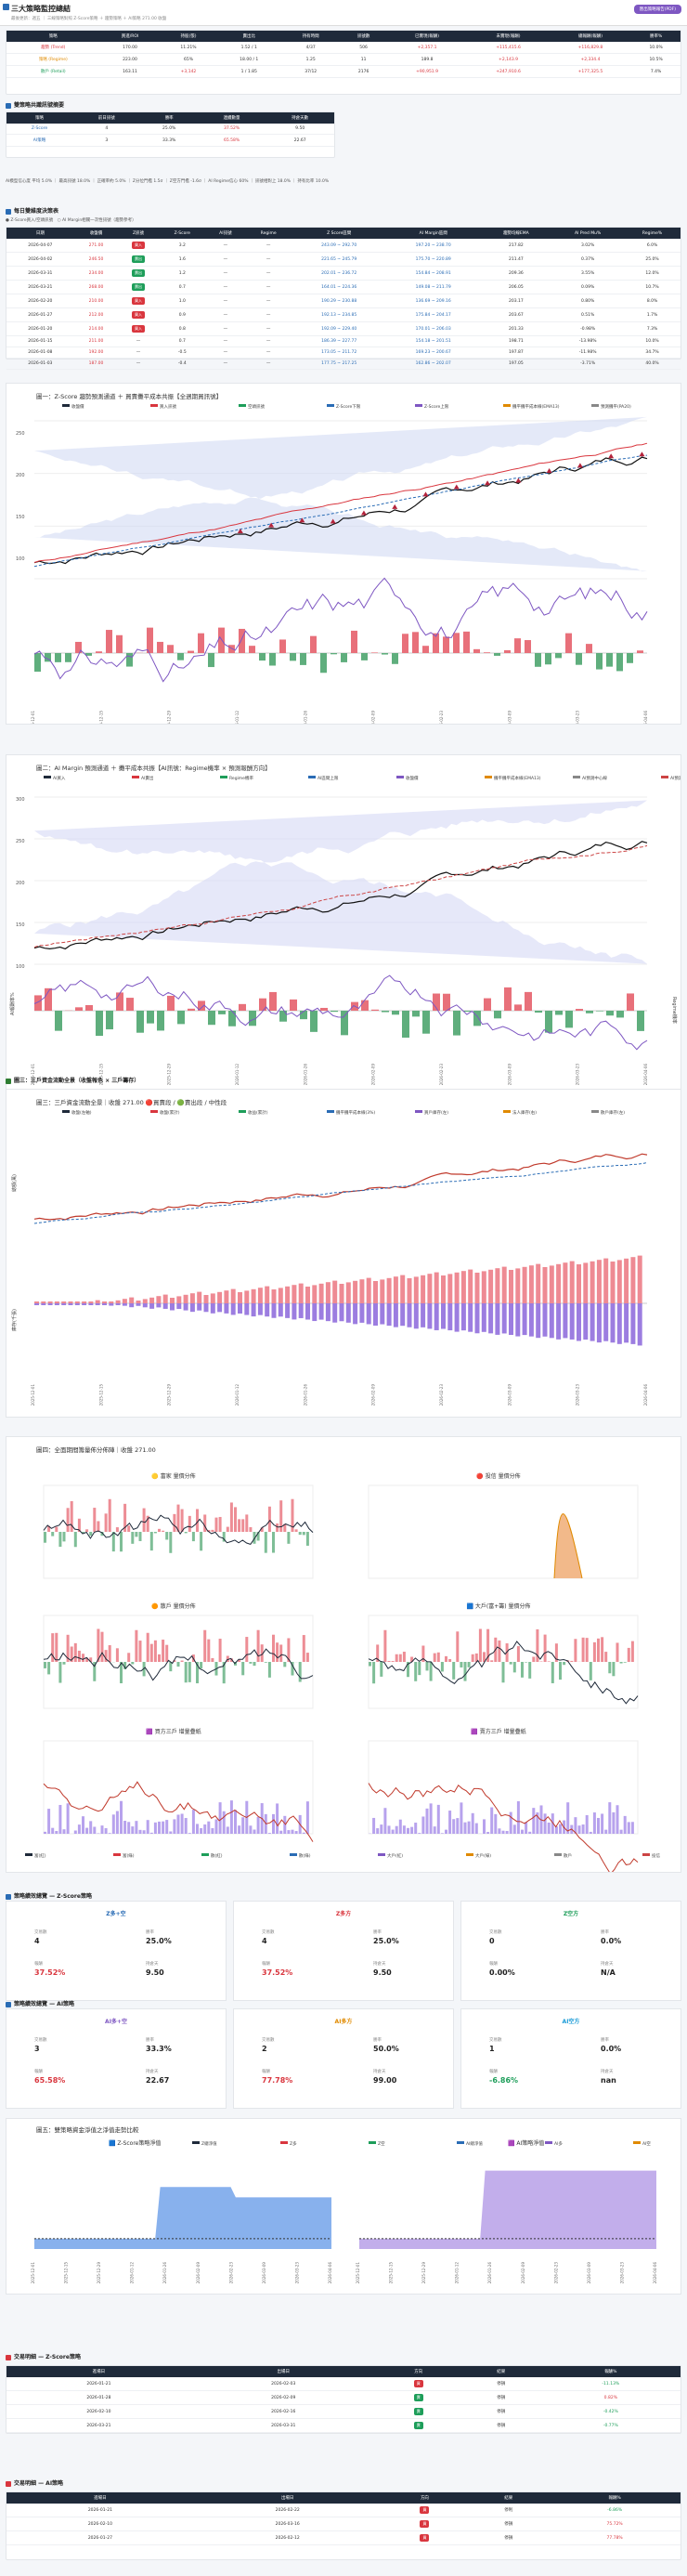  What do you see at coordinates (503, 1531) in the screenshot?
I see `panel-frame` at bounding box center [503, 1531].